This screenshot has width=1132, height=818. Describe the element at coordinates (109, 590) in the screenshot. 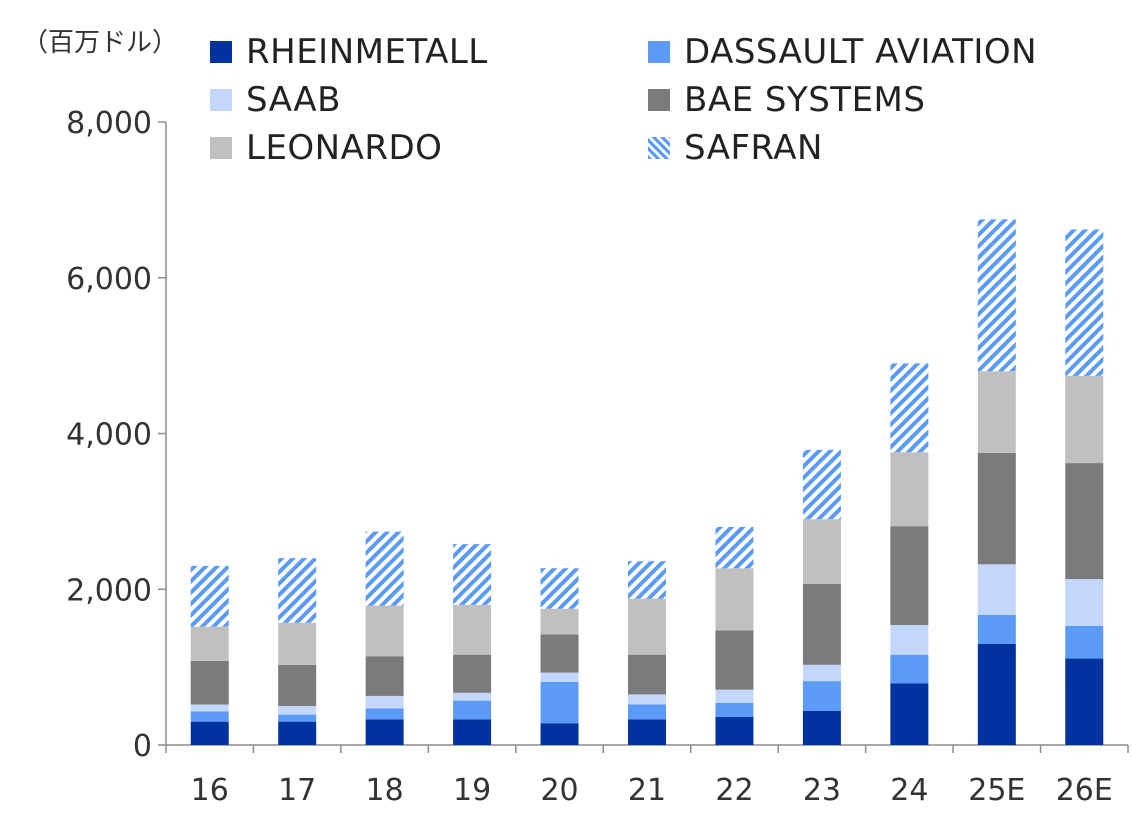

I see `y-tick-label: 2,000` at that location.